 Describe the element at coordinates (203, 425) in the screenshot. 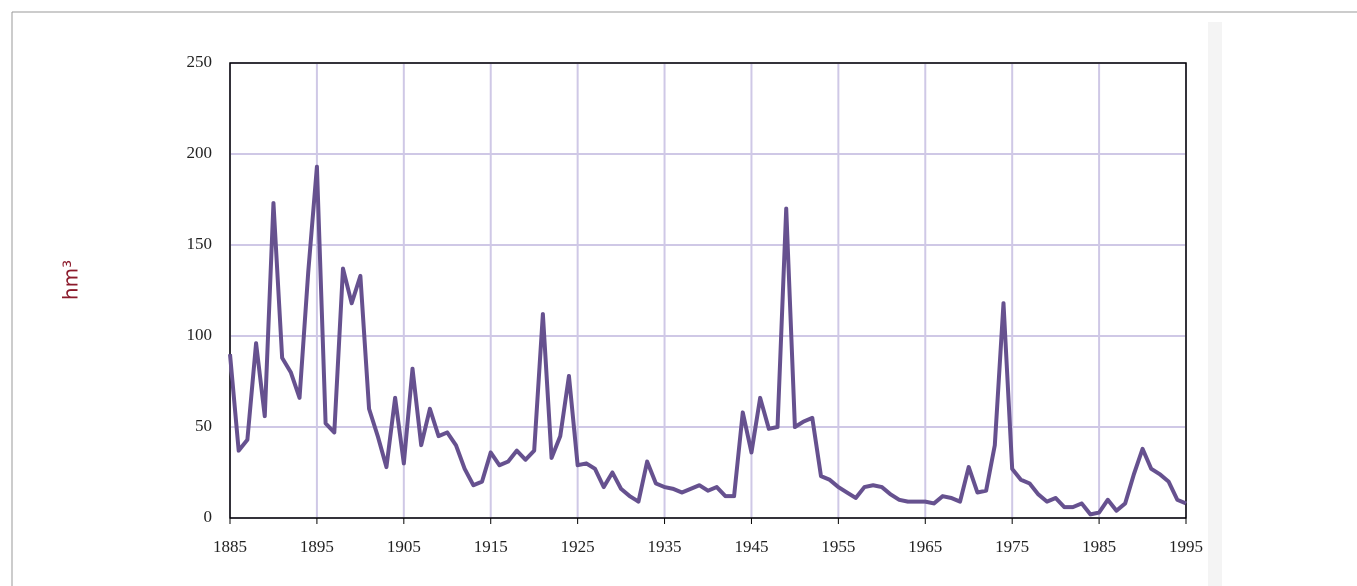

I see `y-tick-label: 50` at that location.